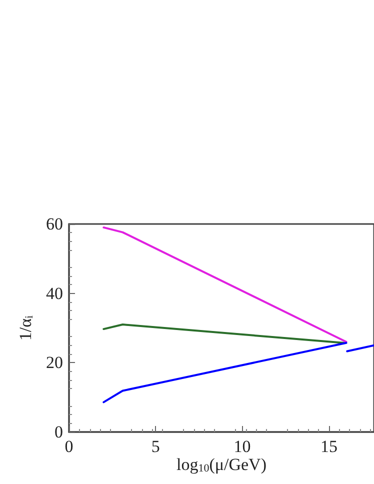 The height and width of the screenshot is (484, 374). What do you see at coordinates (54, 224) in the screenshot?
I see `y-tick-label: 60` at bounding box center [54, 224].